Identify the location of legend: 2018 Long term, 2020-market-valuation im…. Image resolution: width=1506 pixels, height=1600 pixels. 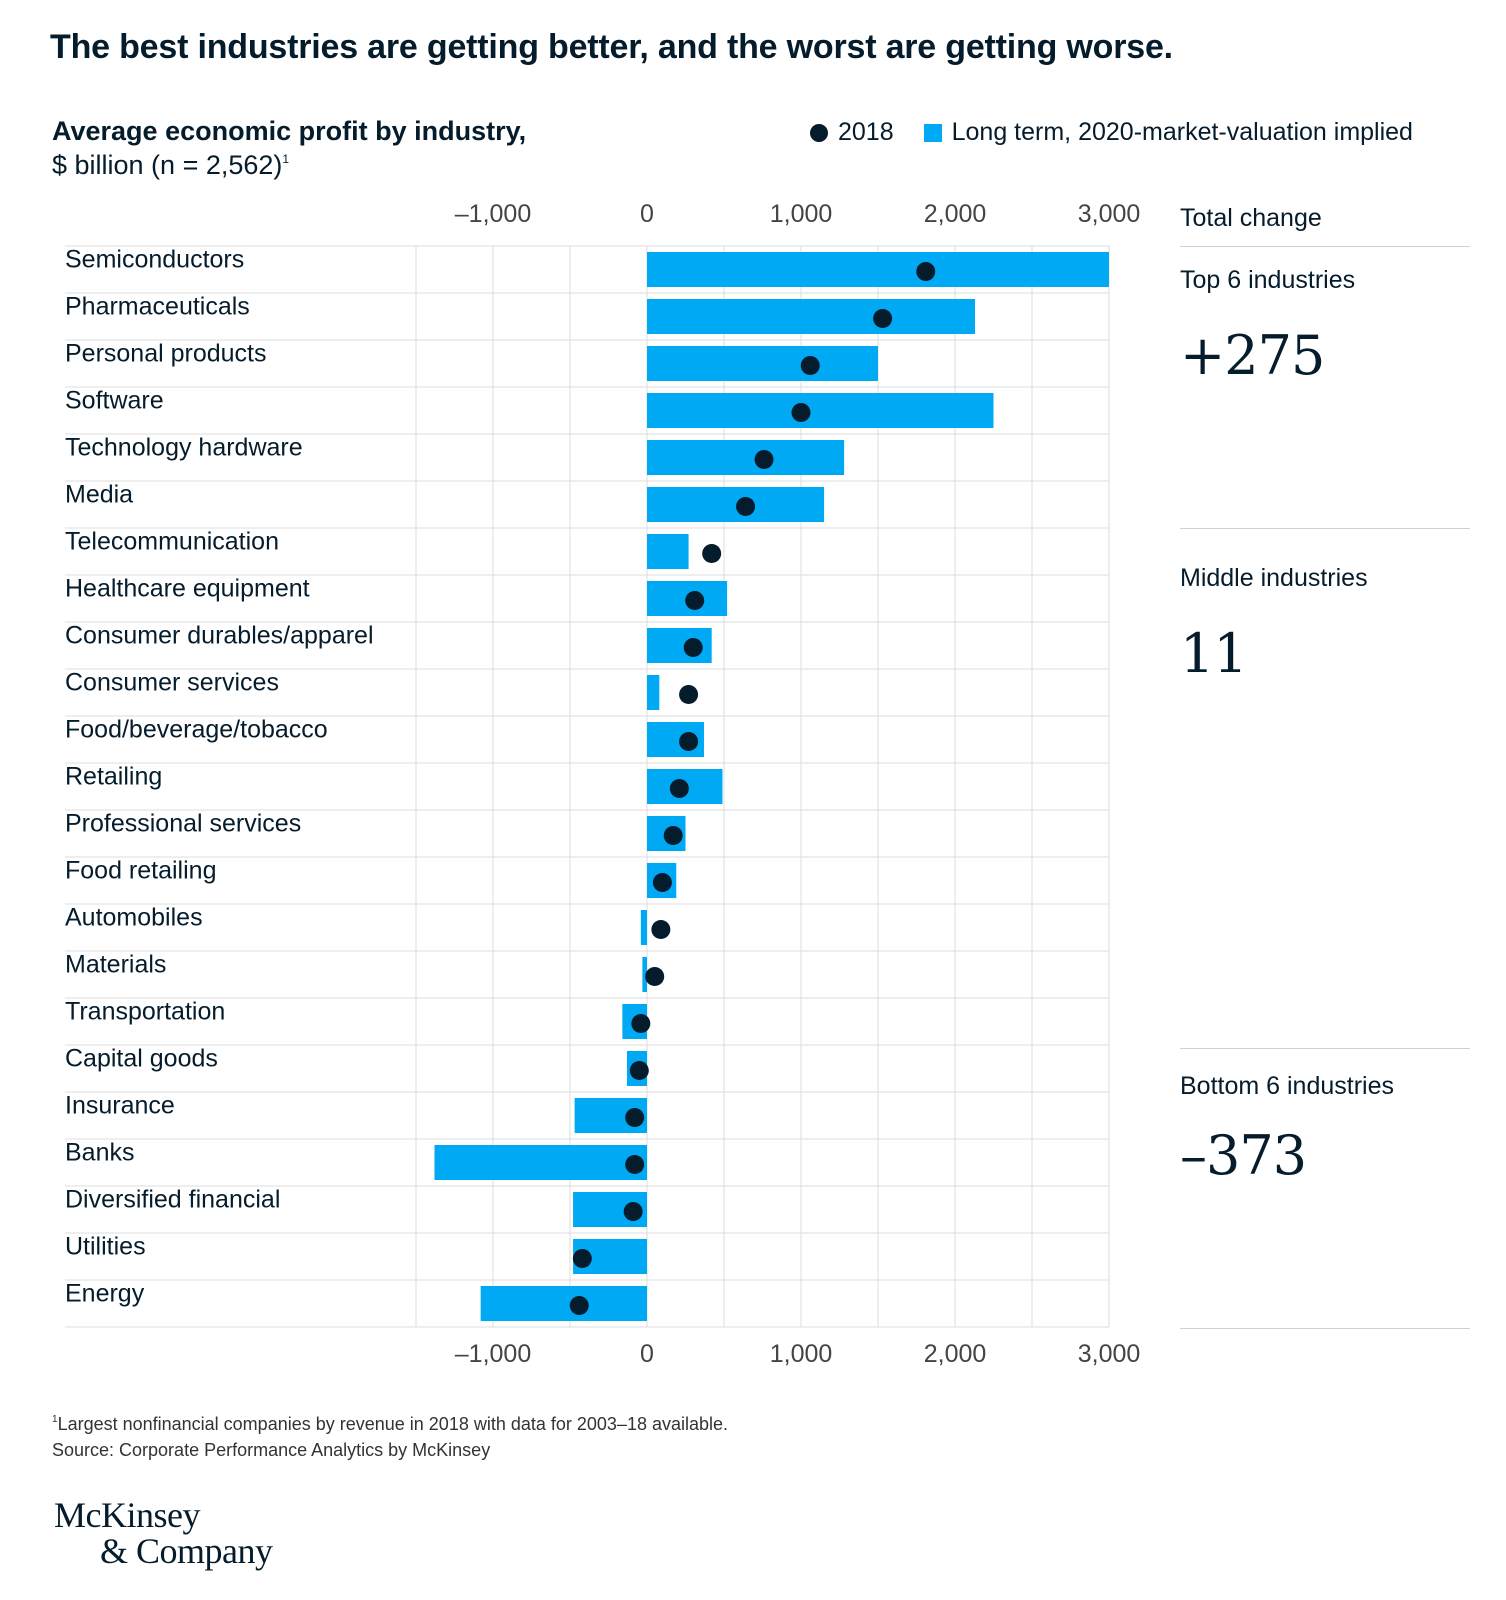
(1111, 132).